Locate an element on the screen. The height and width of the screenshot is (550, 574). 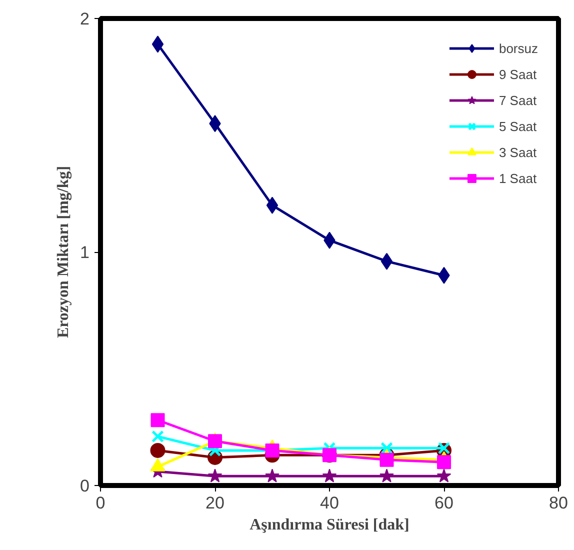
x-tick-label: 80 is located at coordinates (558, 503).